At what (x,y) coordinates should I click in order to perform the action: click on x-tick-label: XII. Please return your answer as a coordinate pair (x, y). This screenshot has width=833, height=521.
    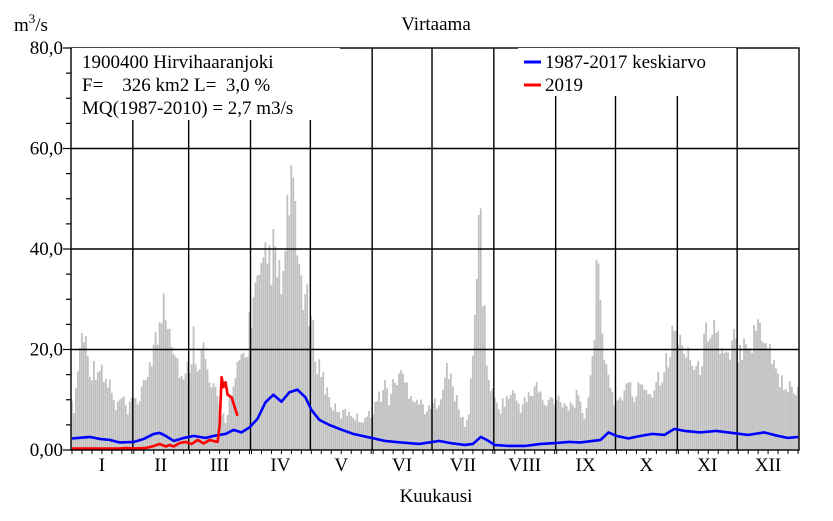
    Looking at the image, I should click on (768, 465).